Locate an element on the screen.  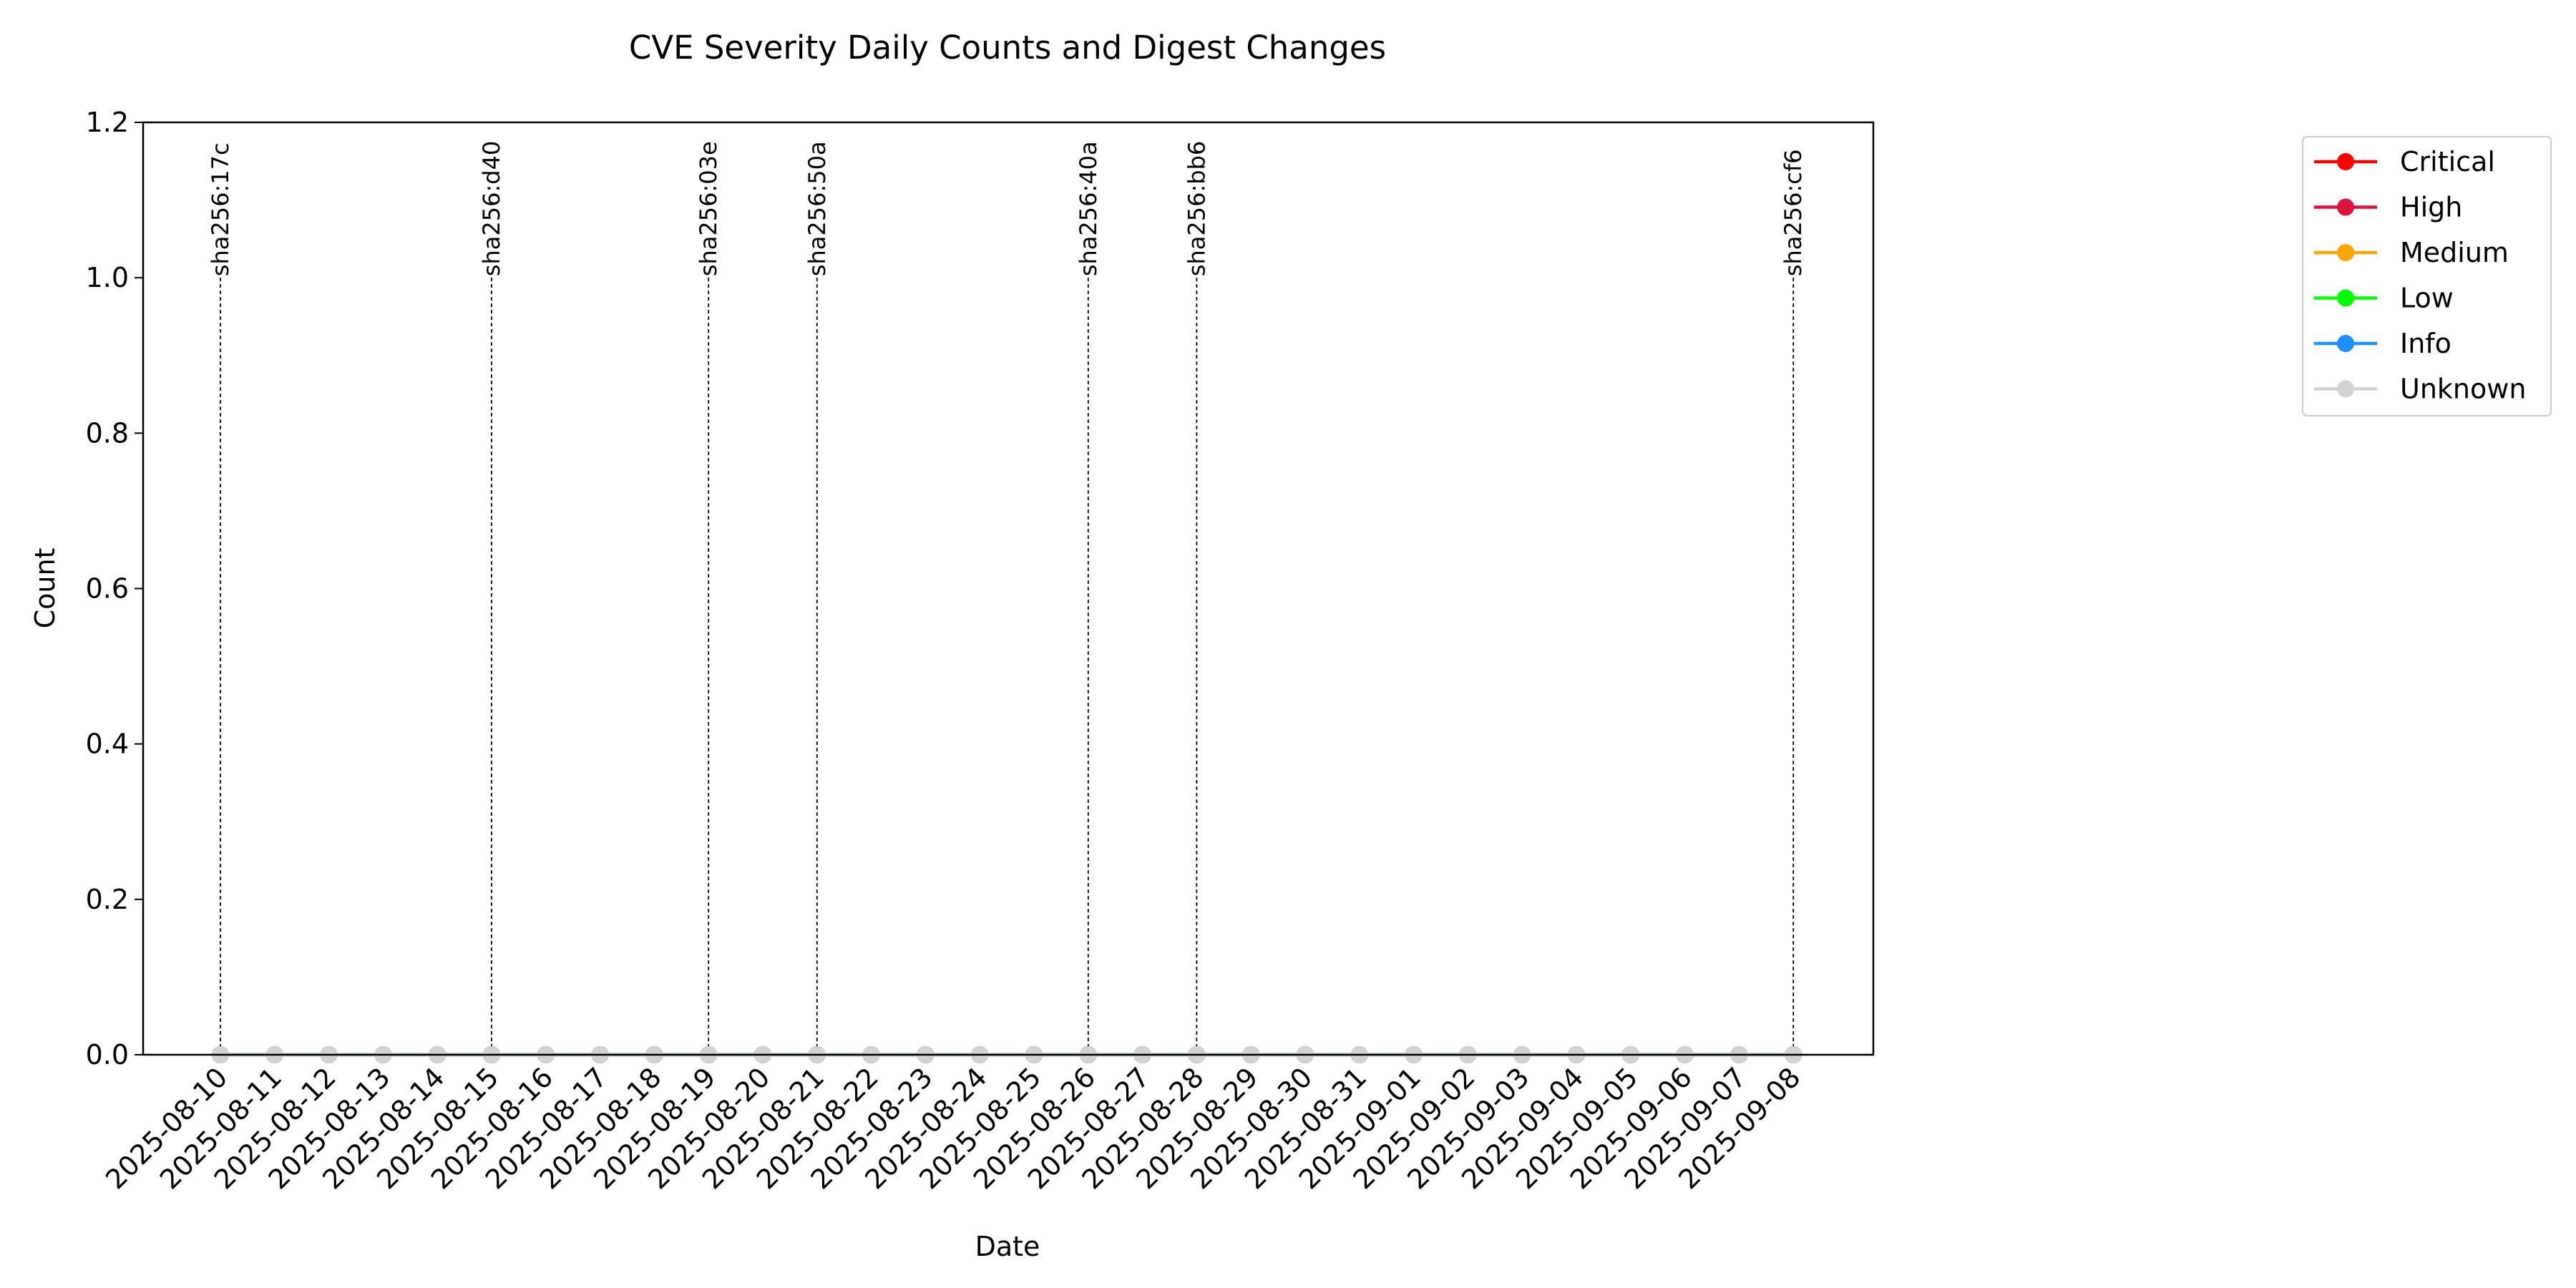
legend-marker-critical is located at coordinates (2345, 161).